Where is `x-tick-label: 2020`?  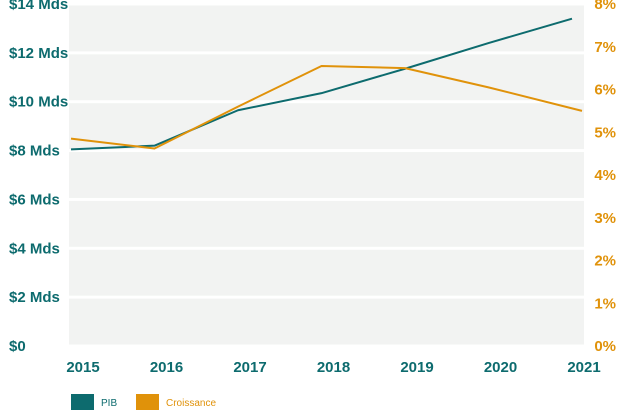
x-tick-label: 2020 is located at coordinates (500, 367).